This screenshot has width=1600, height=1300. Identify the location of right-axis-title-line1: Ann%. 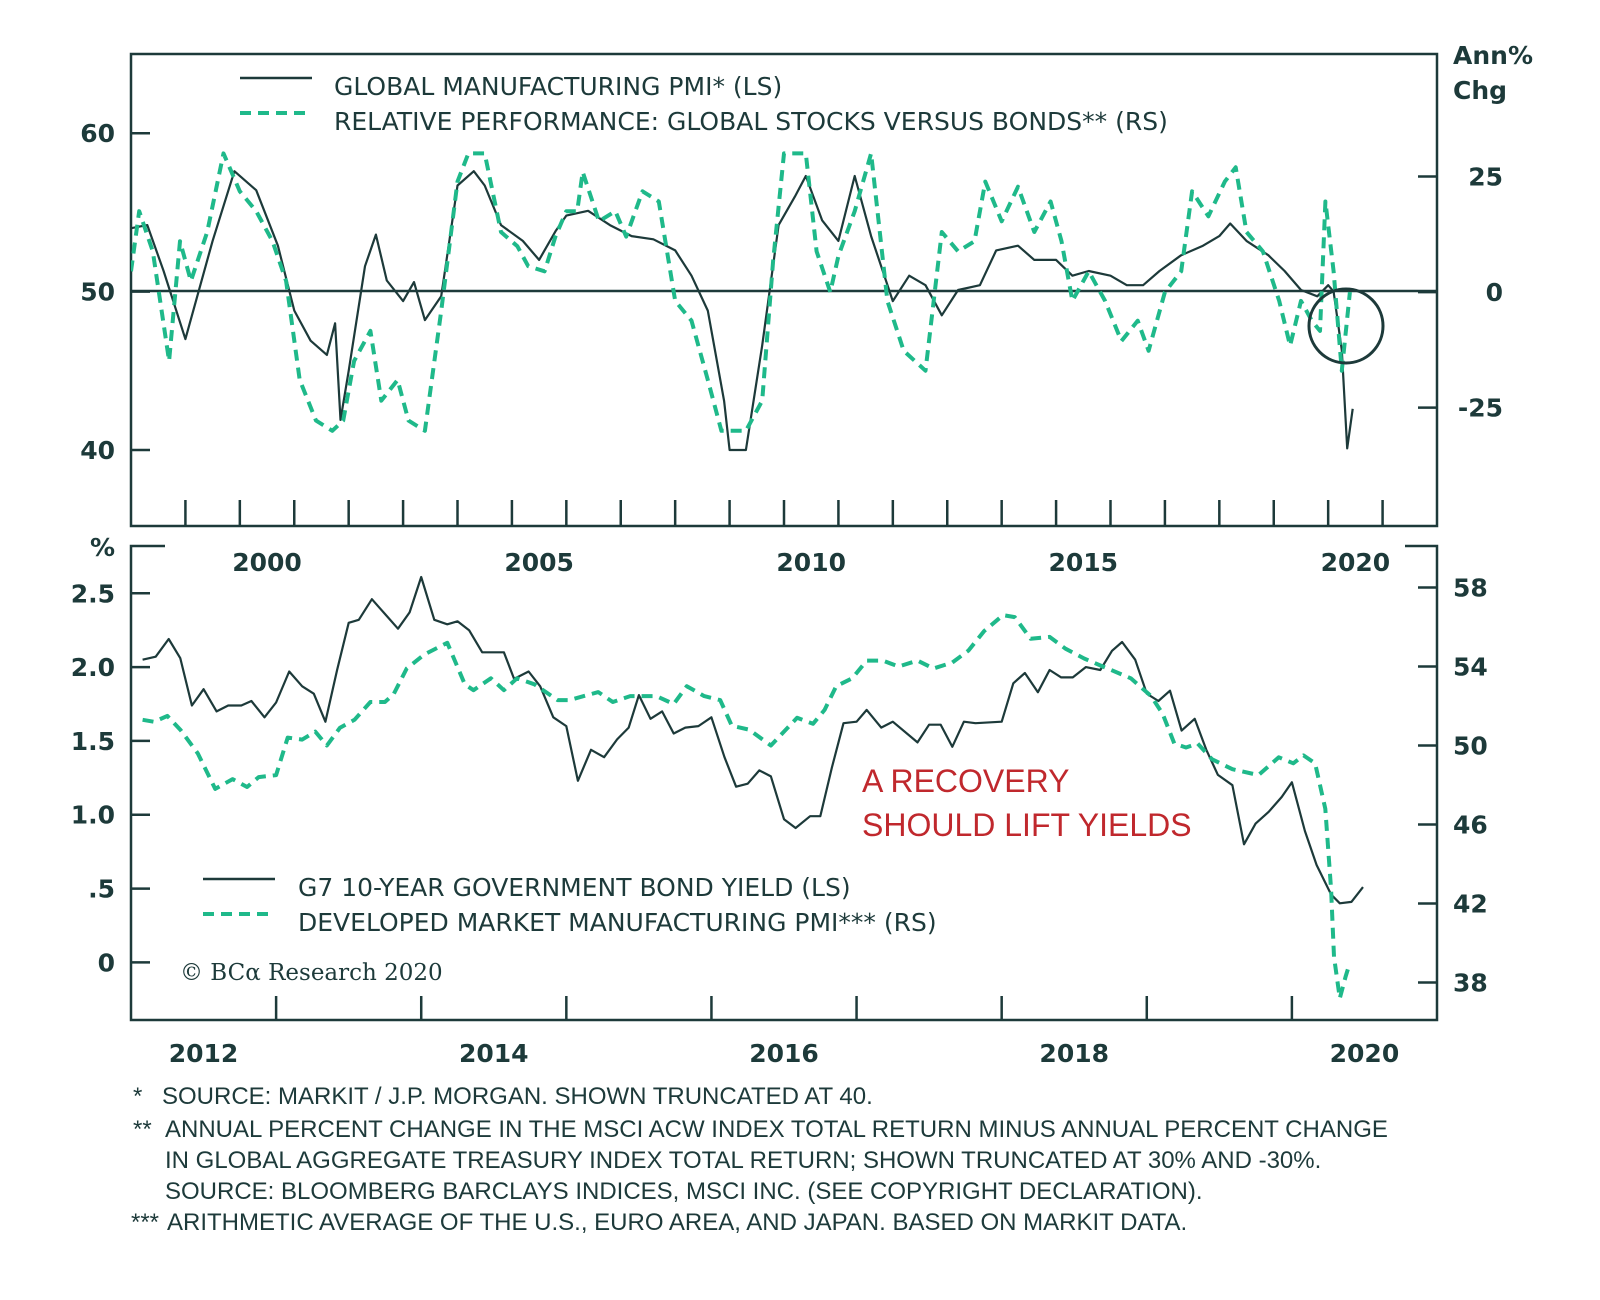
(1493, 55).